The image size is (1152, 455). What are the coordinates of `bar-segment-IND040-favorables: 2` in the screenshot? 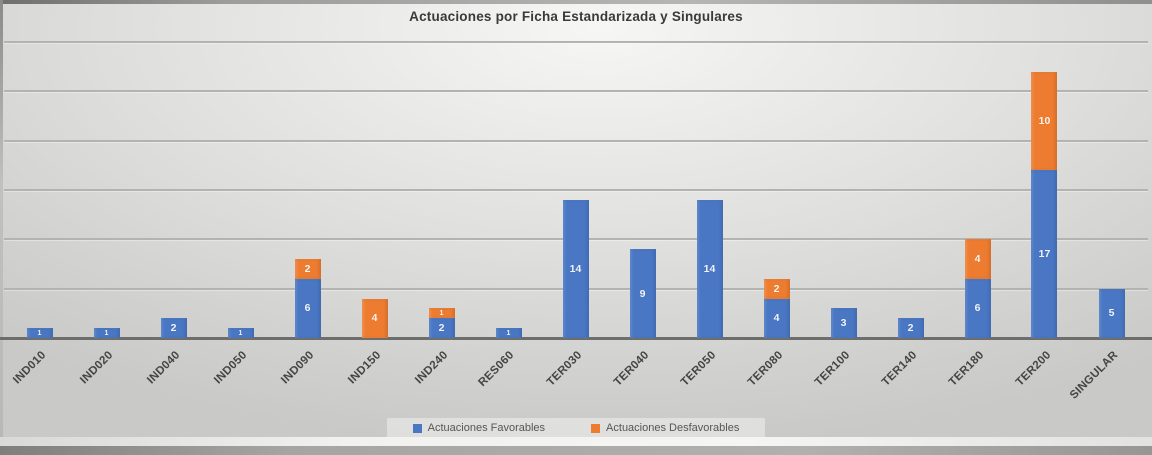 It's located at (173, 328).